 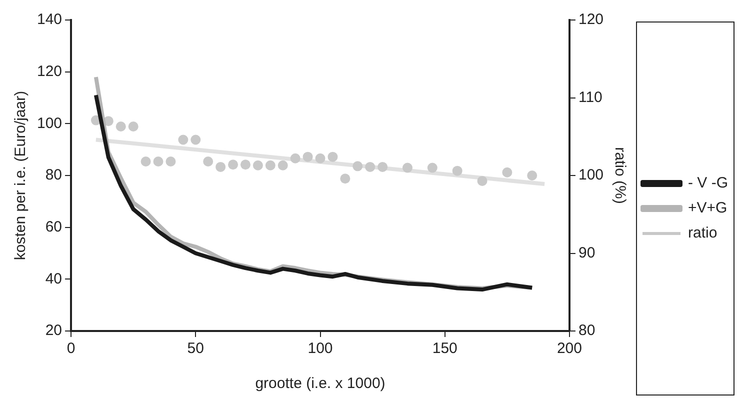 What do you see at coordinates (569, 349) in the screenshot?
I see `x-tick-label: 200` at bounding box center [569, 349].